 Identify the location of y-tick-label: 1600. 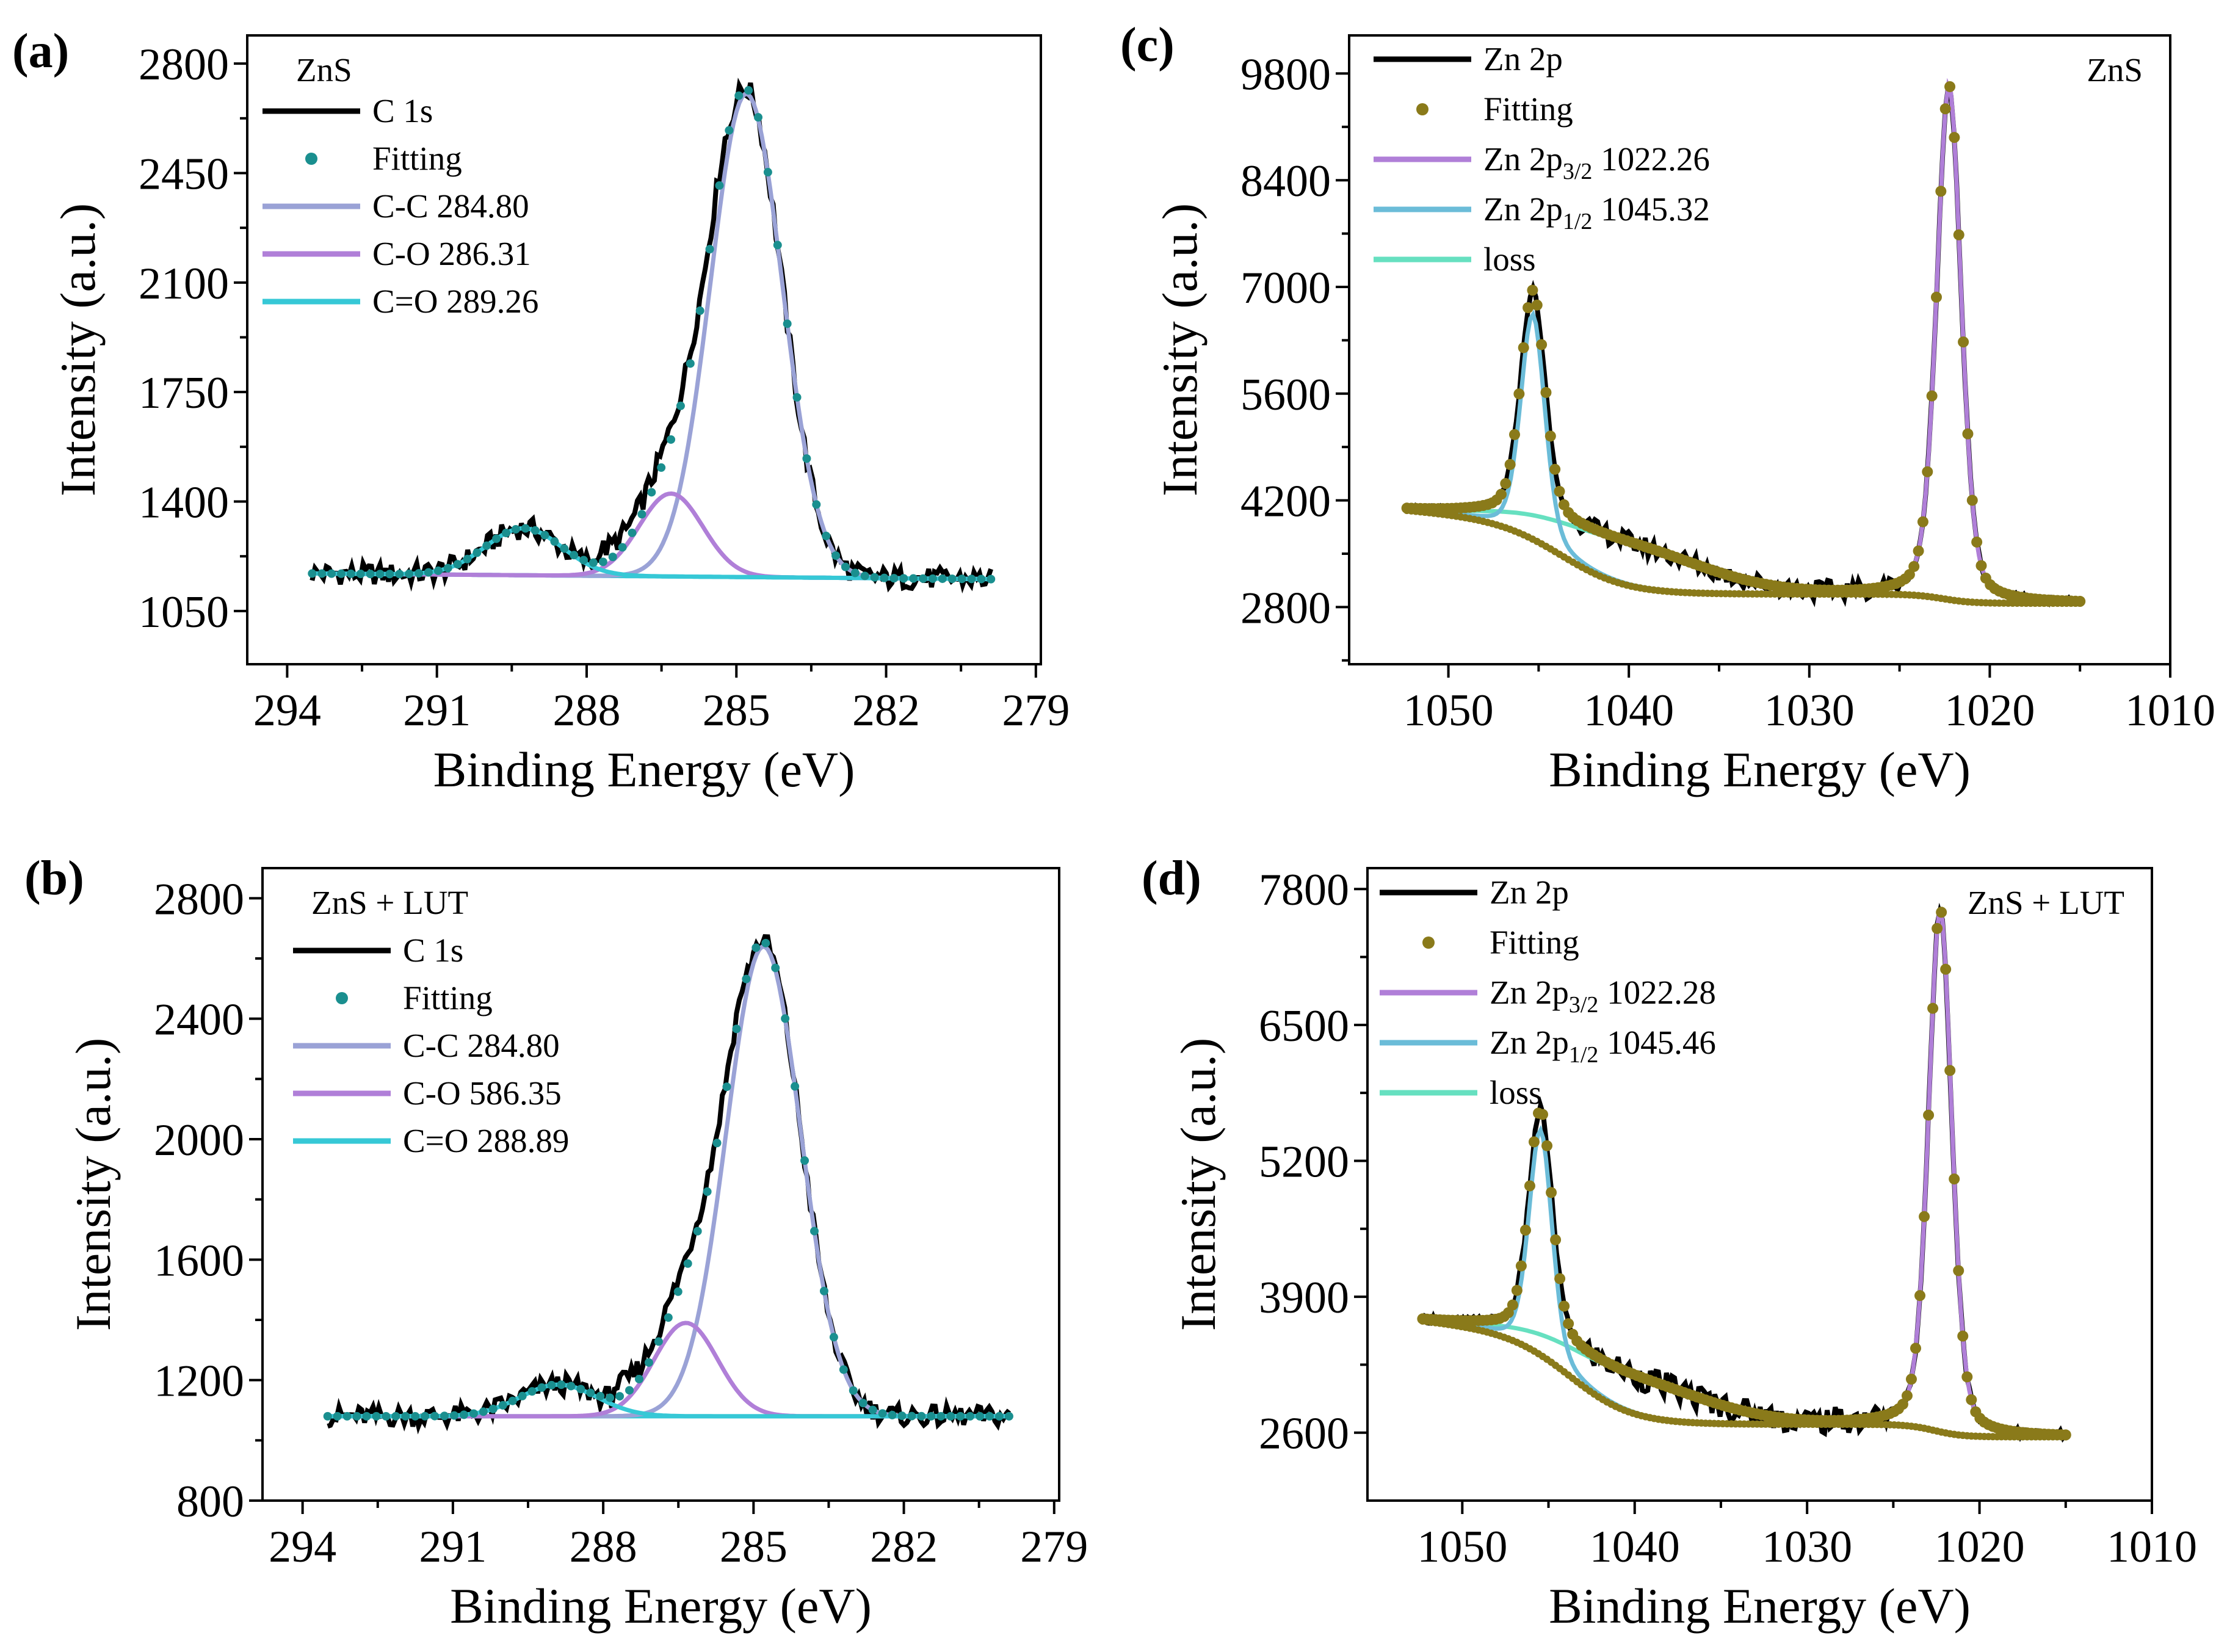
(199, 1261).